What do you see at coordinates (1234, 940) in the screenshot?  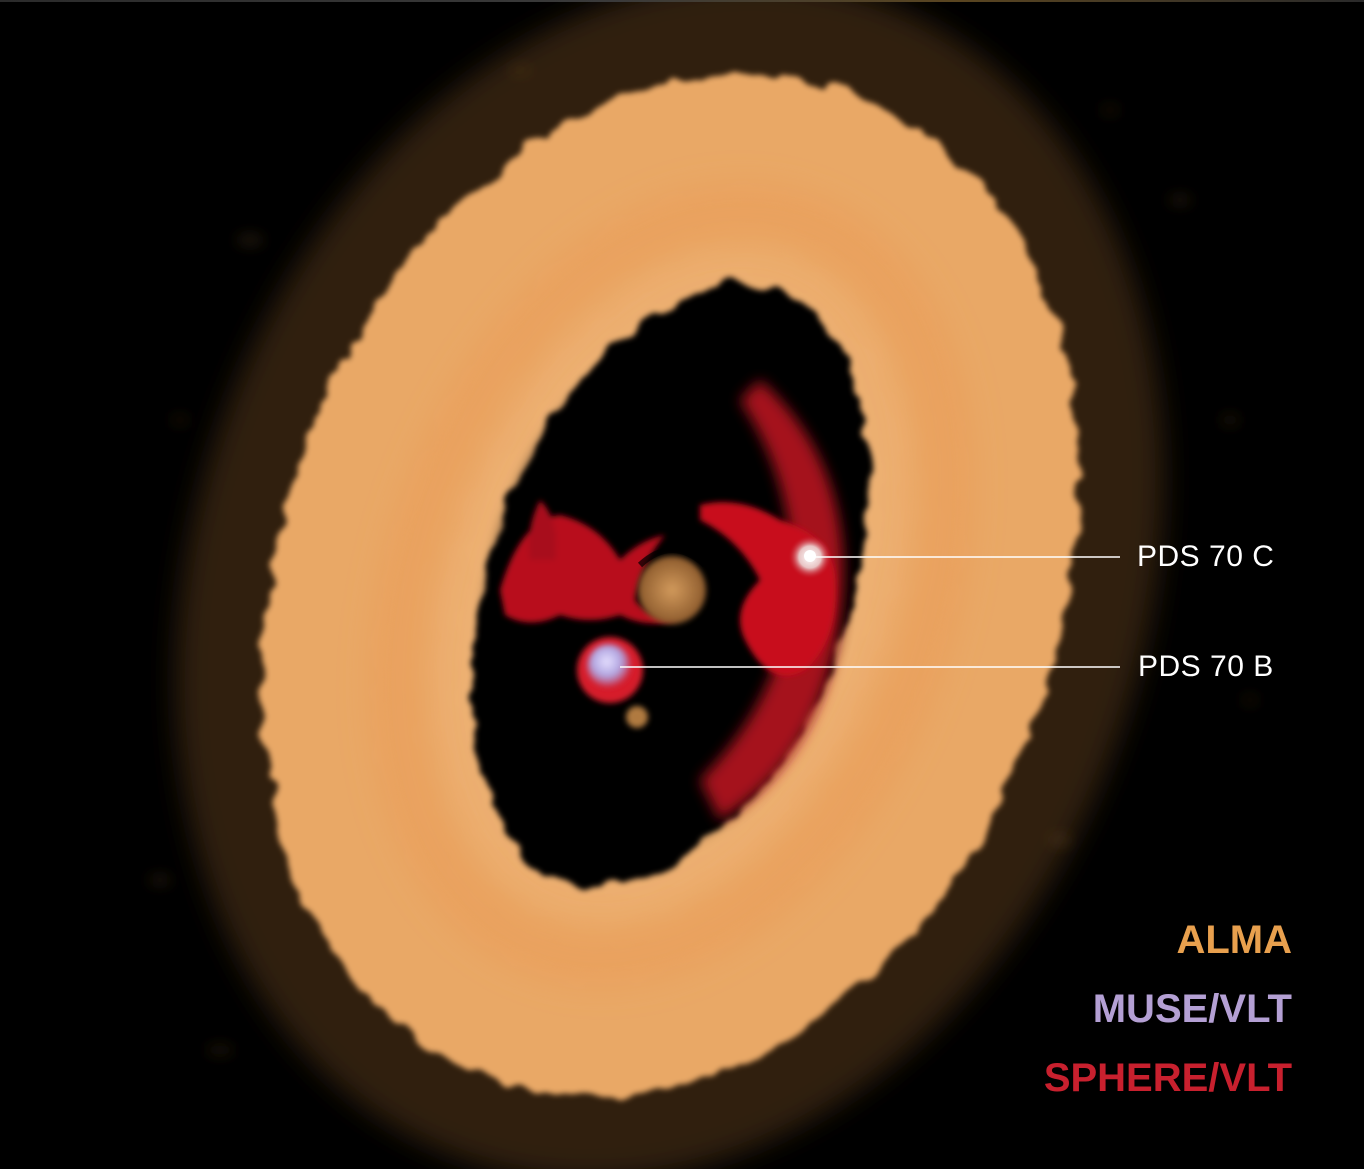 I see `legend-alma: ALMA` at bounding box center [1234, 940].